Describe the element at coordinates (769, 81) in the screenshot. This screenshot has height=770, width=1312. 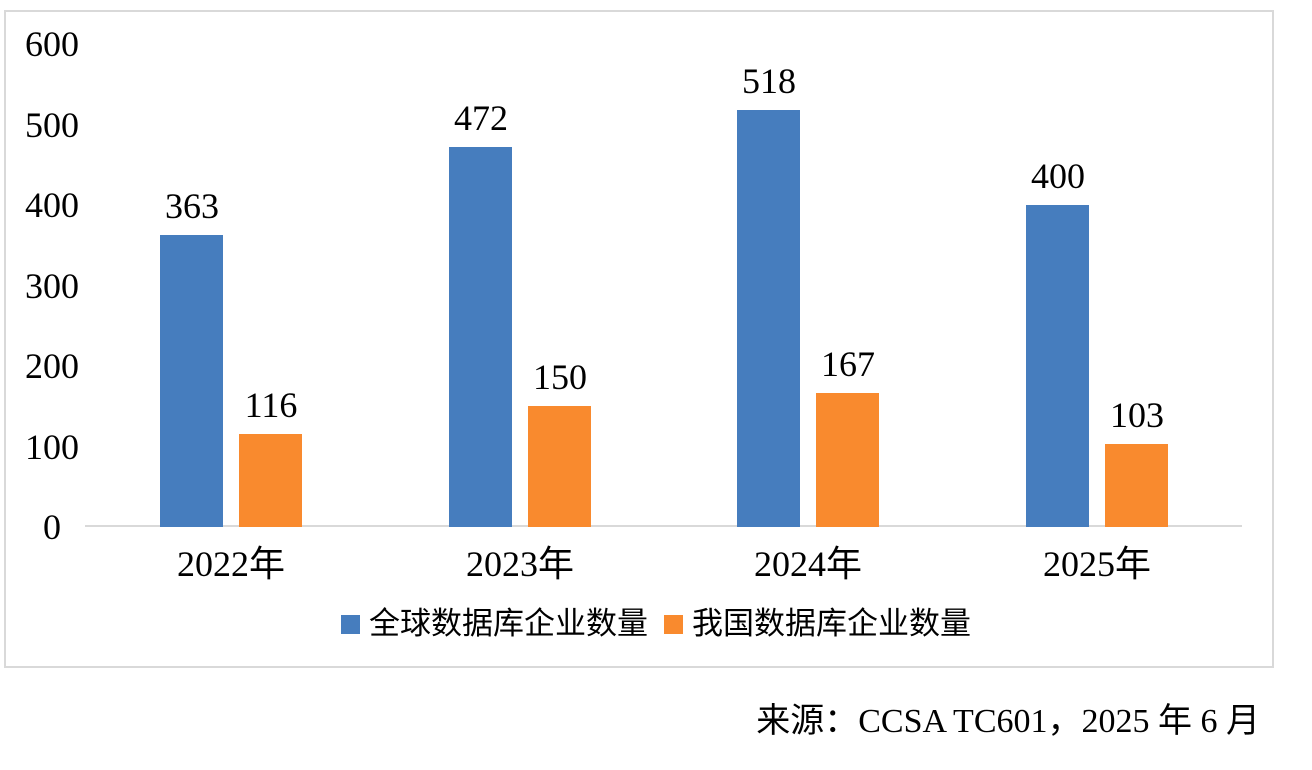
I see `bar-value-label: 518` at that location.